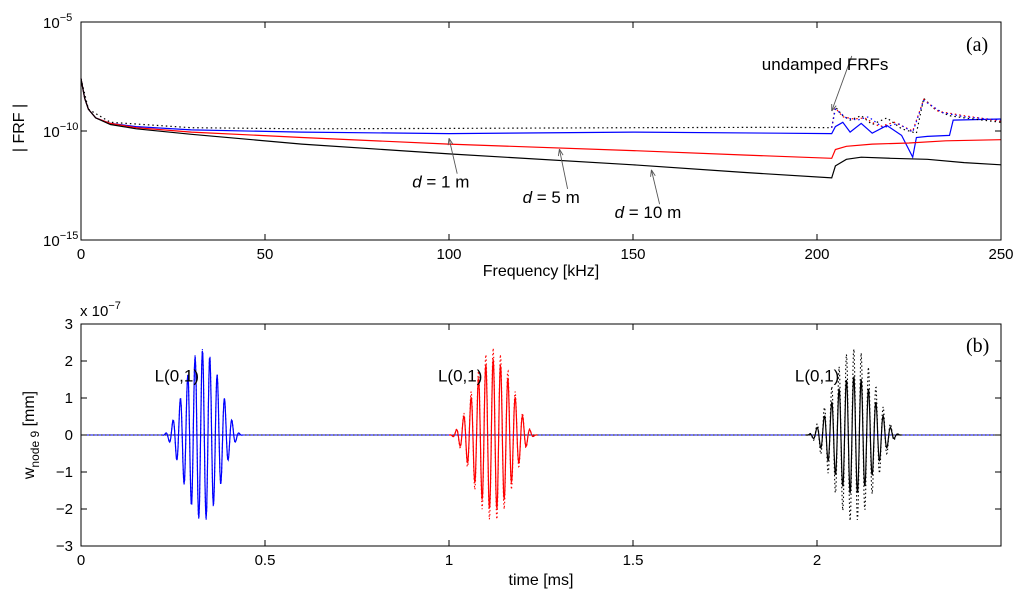 The height and width of the screenshot is (599, 1024). What do you see at coordinates (114, 306) in the screenshot?
I see `signal-scale-exp: −7` at bounding box center [114, 306].